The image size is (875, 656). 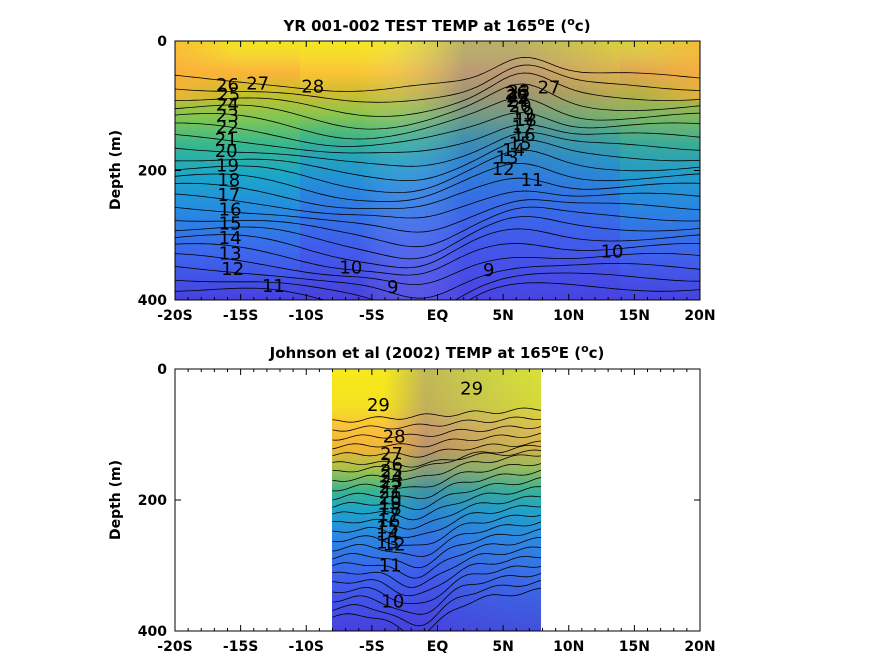 I want to click on contour-label: 24, so click(x=391, y=476).